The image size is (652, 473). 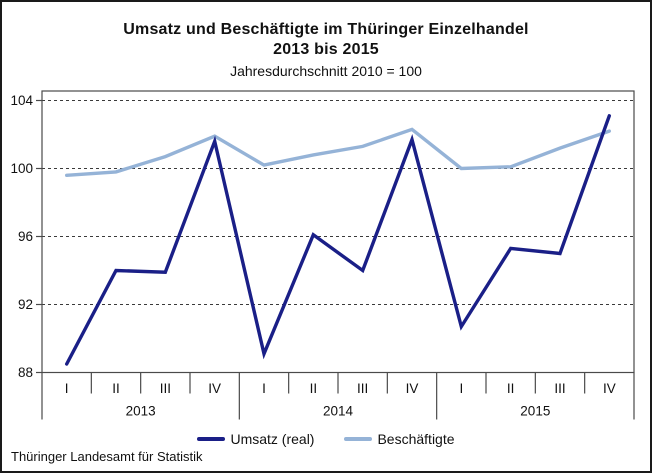 I want to click on svg-text: 2015, so click(x=535, y=411).